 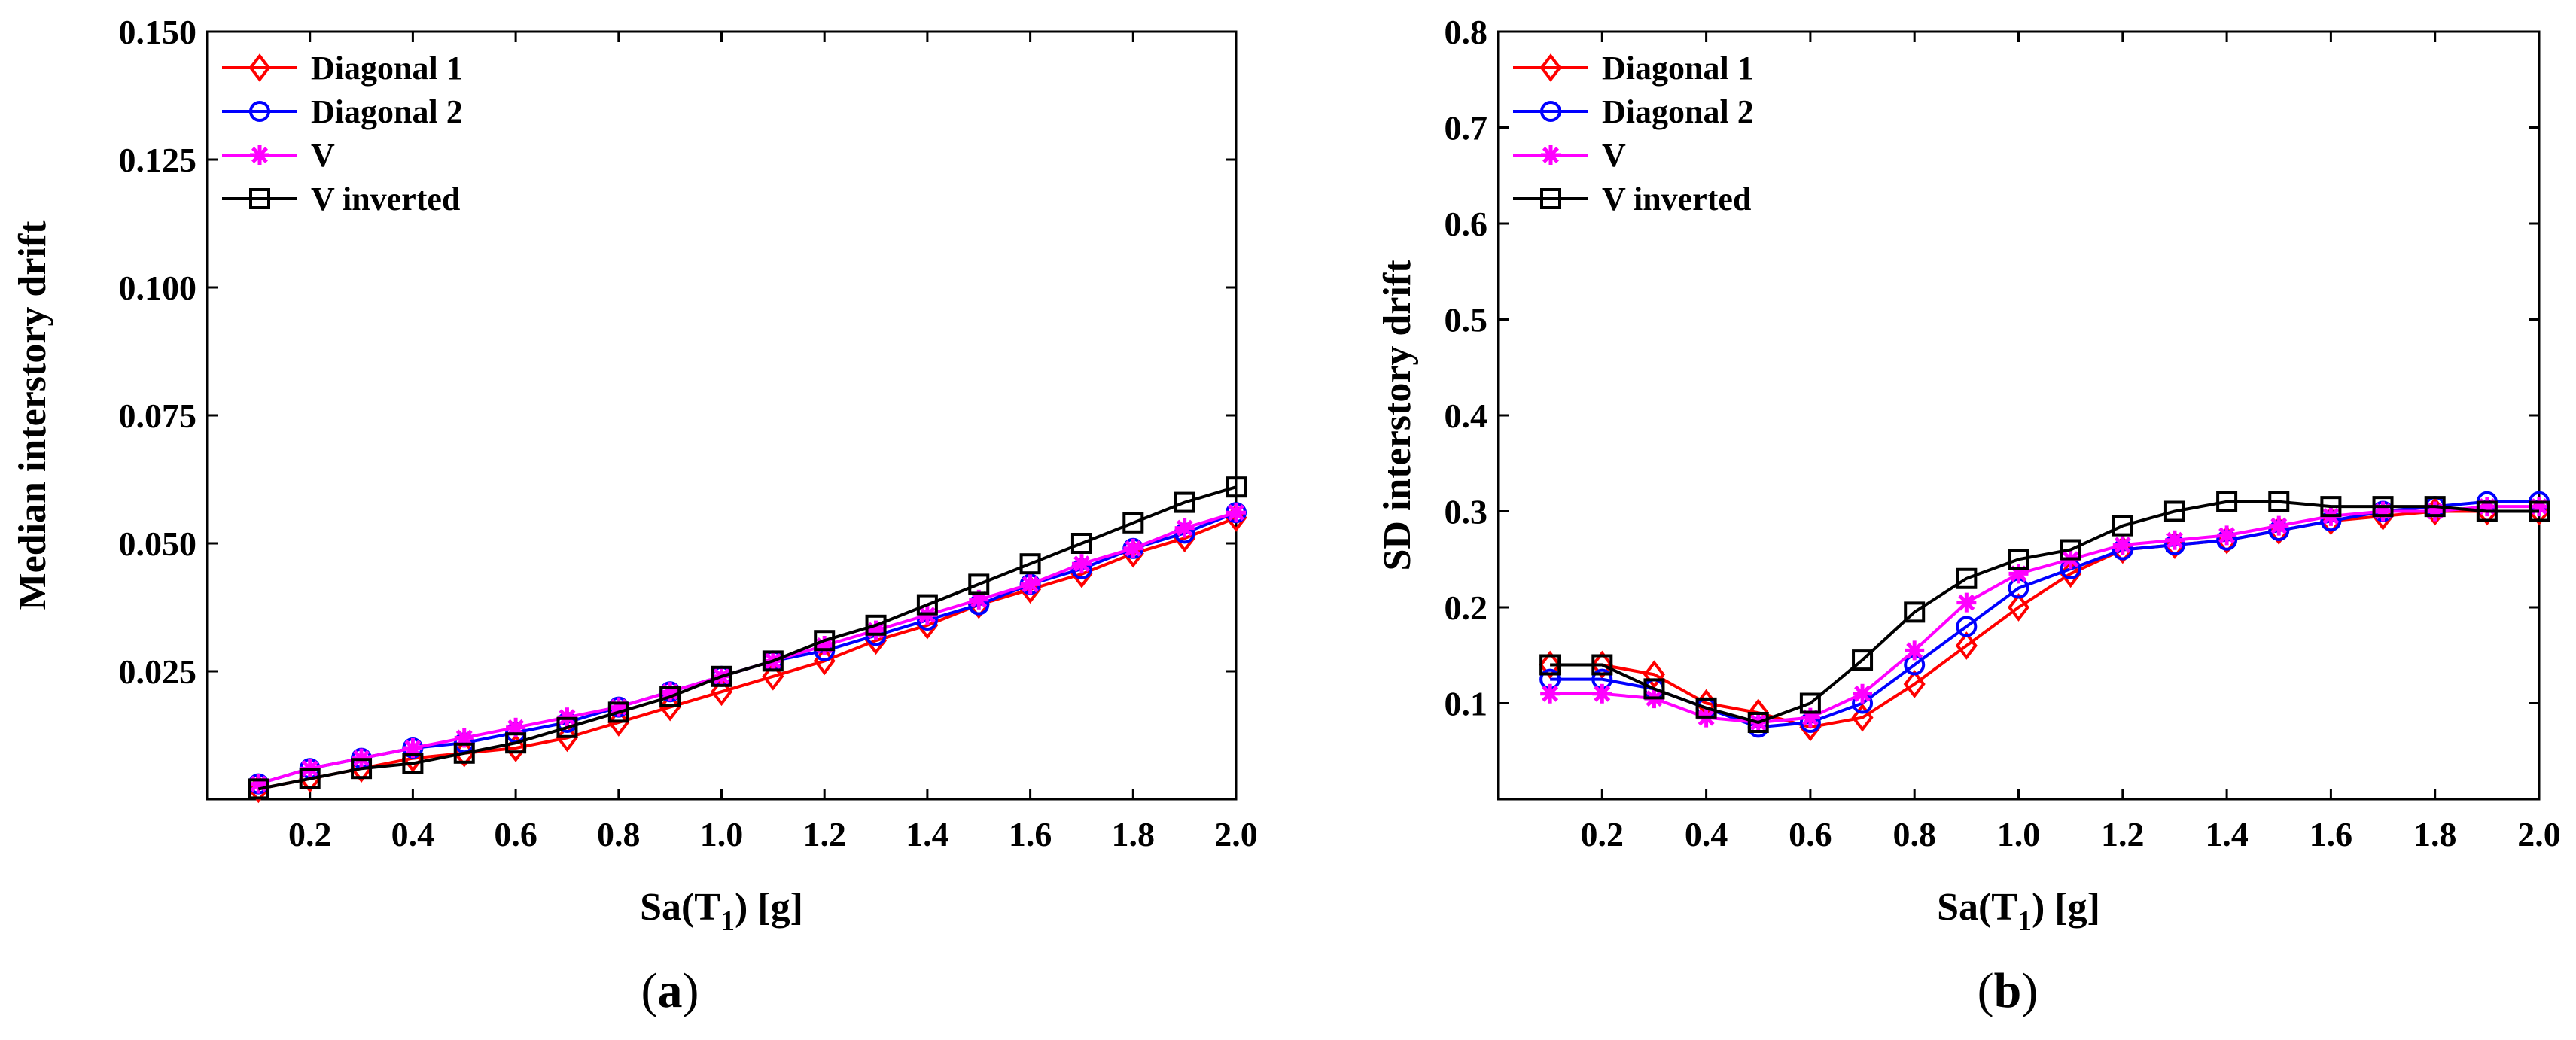 I want to click on y-axis-label: Median interstory drift, so click(x=32, y=415).